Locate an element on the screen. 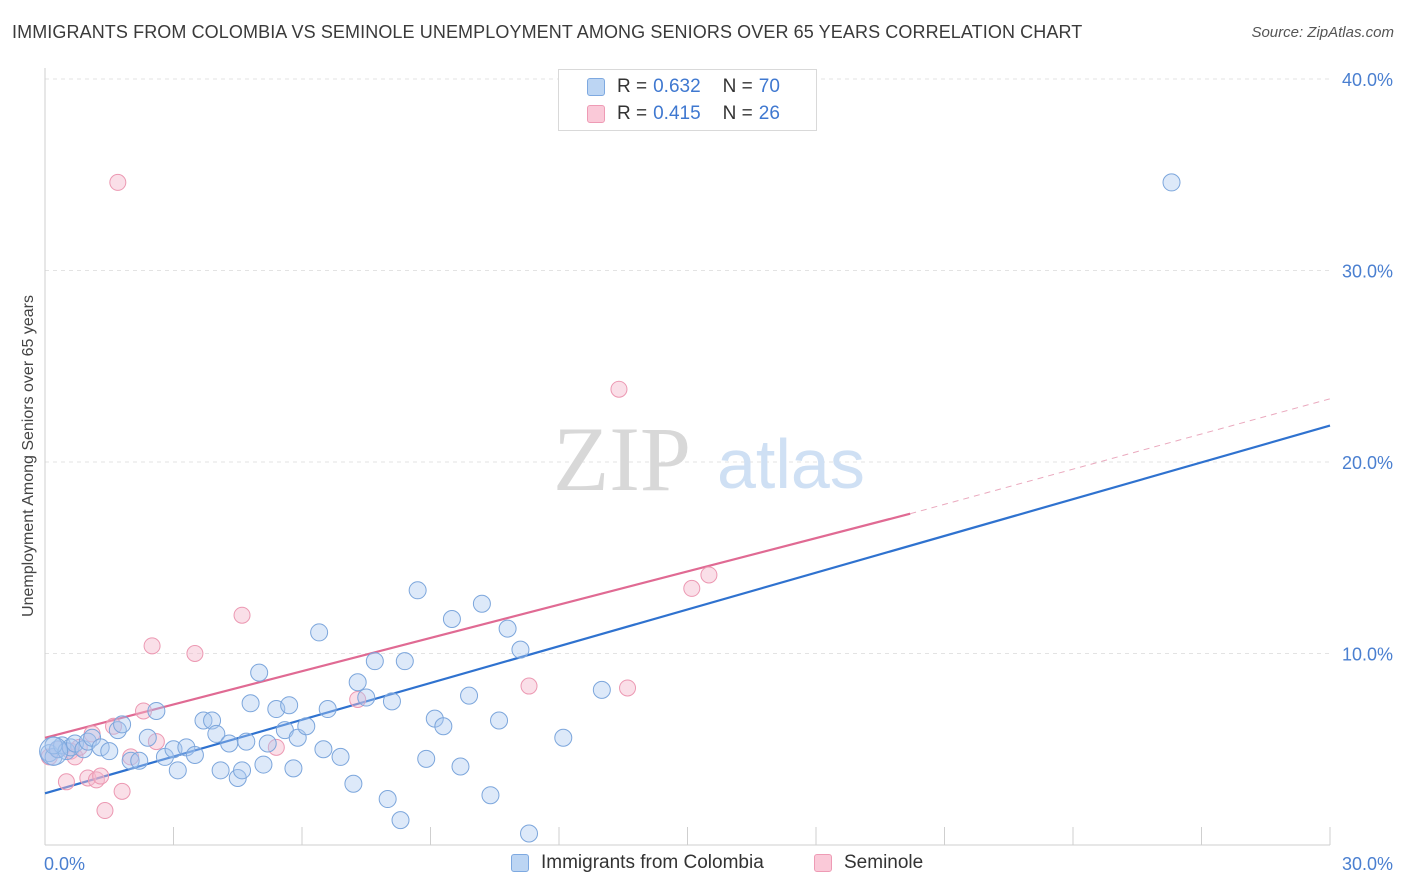 This screenshot has width=1406, height=892. legend-row-colombia: R = 0.632 N = 70 is located at coordinates (683, 87).